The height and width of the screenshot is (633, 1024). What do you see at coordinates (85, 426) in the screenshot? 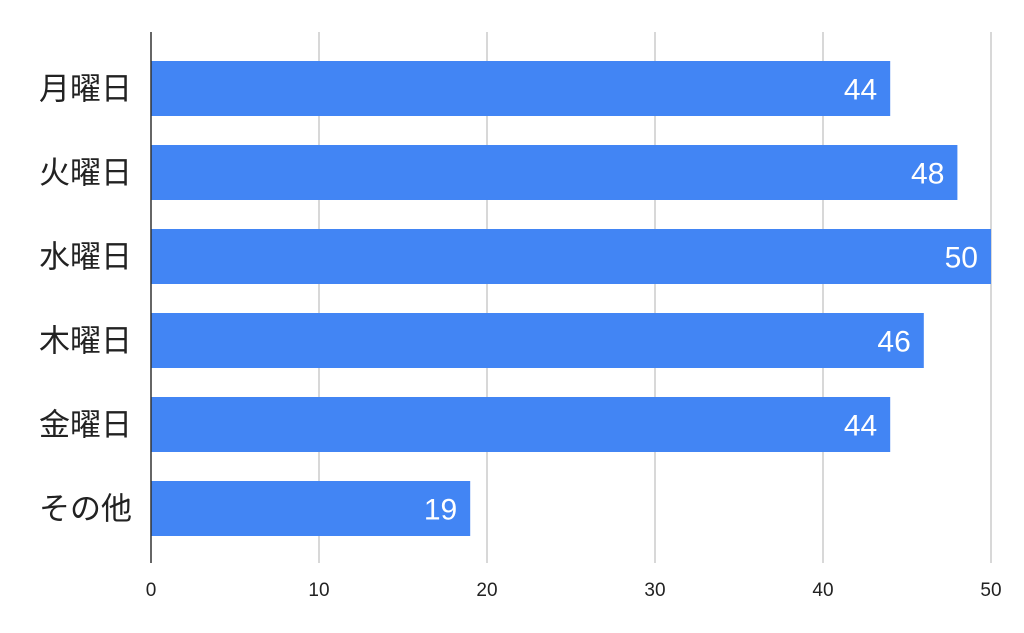
I see `category-label: 金曜日` at bounding box center [85, 426].